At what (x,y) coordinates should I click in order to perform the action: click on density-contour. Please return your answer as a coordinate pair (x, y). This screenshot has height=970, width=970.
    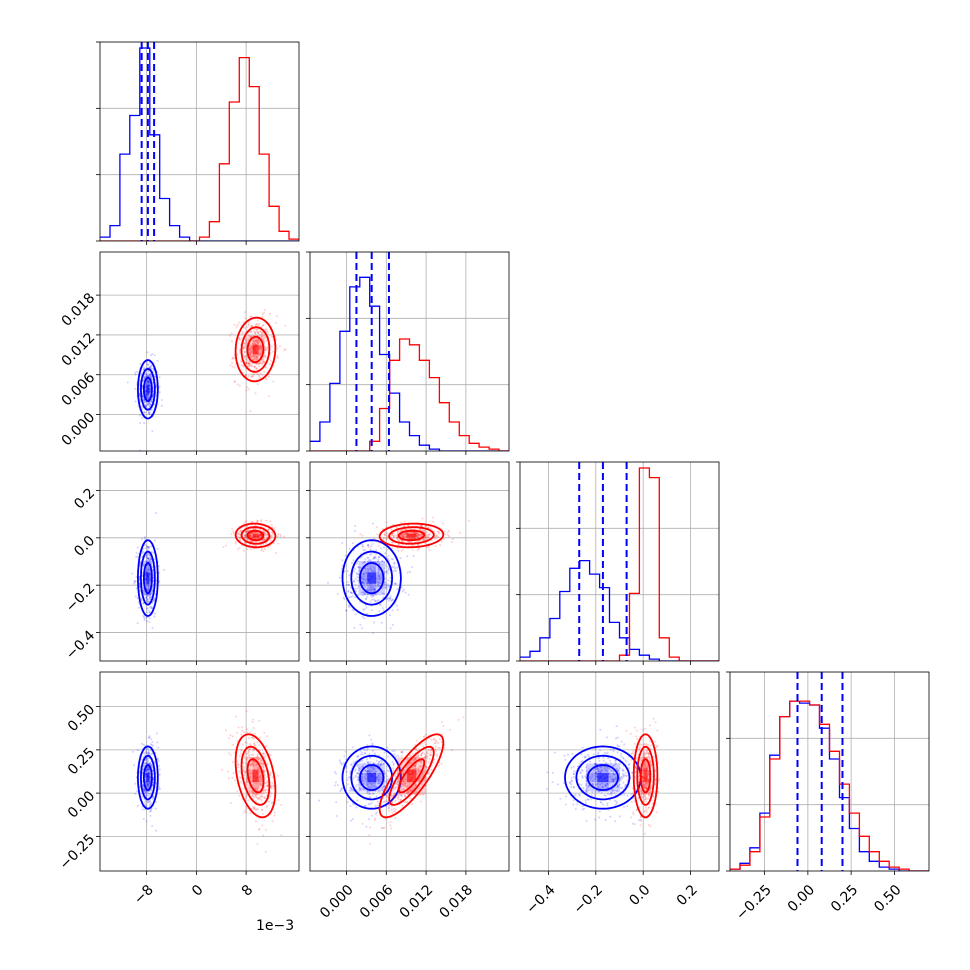
    Looking at the image, I should click on (255, 776).